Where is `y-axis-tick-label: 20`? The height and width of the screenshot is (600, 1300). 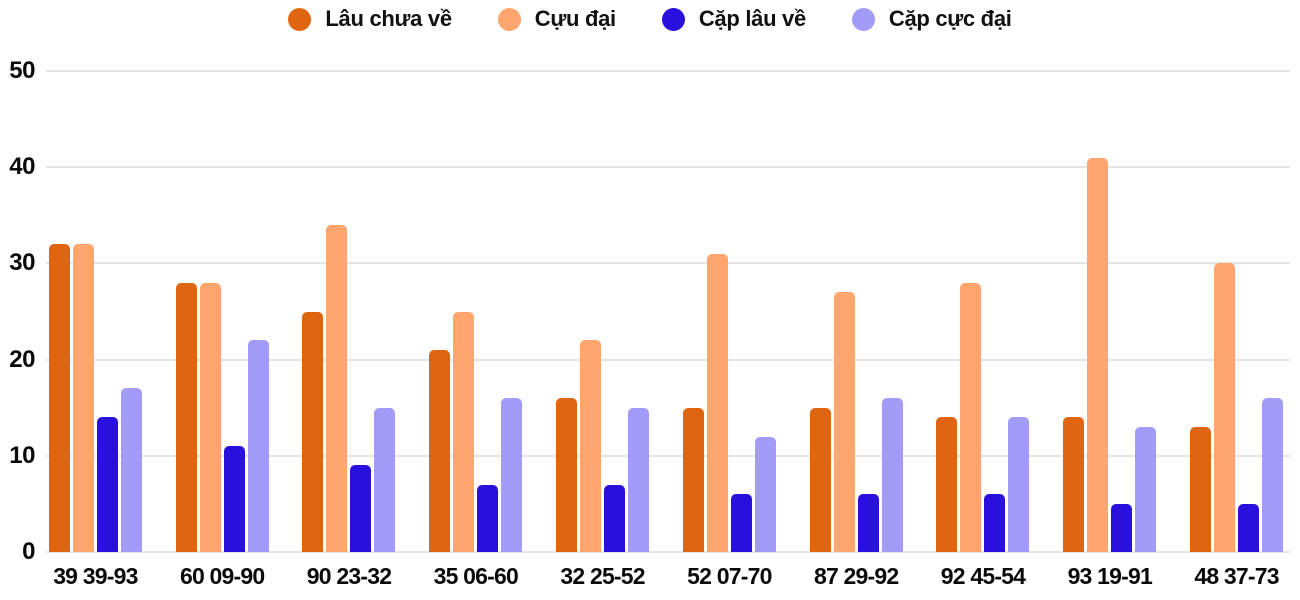 y-axis-tick-label: 20 is located at coordinates (22, 359).